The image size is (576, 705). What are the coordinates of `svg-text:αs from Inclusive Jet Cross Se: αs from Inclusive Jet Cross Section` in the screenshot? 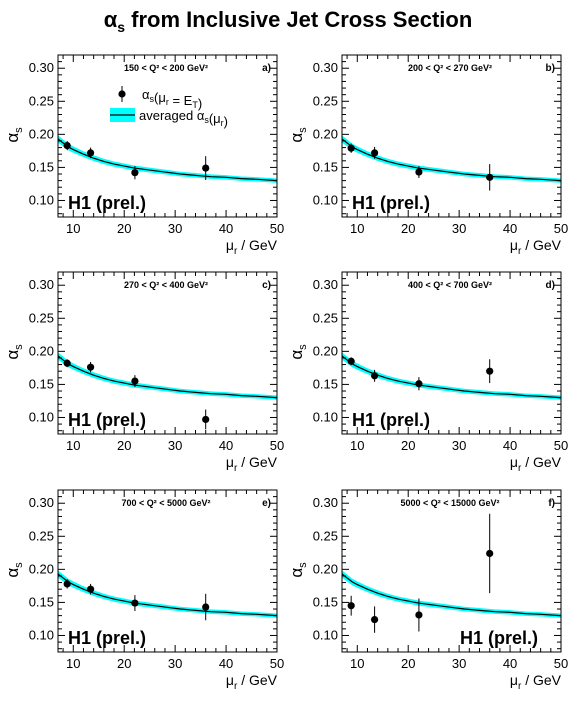 It's located at (288, 21).